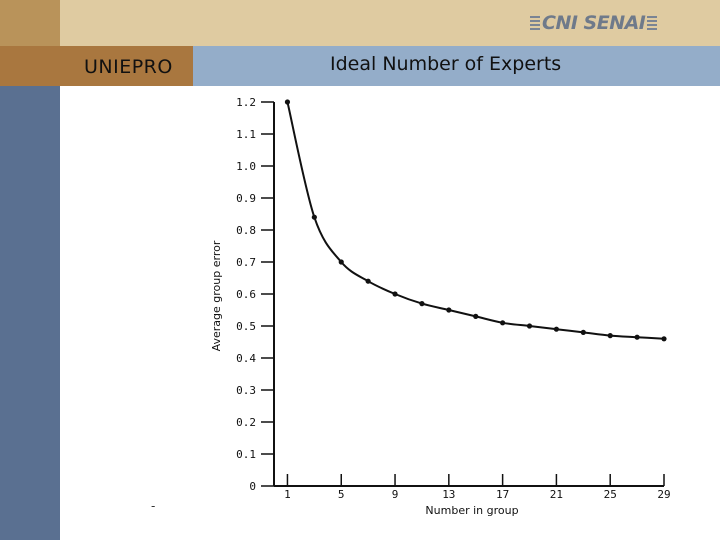 The height and width of the screenshot is (540, 720). What do you see at coordinates (395, 494) in the screenshot?
I see `x-tick-label: 9` at bounding box center [395, 494].